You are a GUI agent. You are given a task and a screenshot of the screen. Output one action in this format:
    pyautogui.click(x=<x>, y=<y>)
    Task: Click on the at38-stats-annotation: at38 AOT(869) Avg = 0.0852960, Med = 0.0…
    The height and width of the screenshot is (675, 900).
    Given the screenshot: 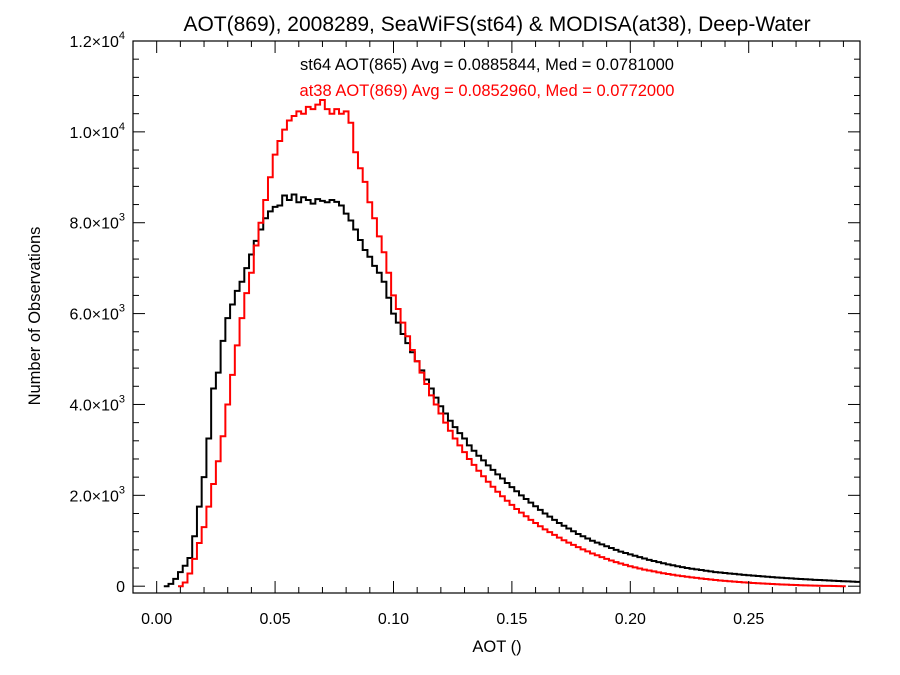 What is the action you would take?
    pyautogui.click(x=487, y=91)
    